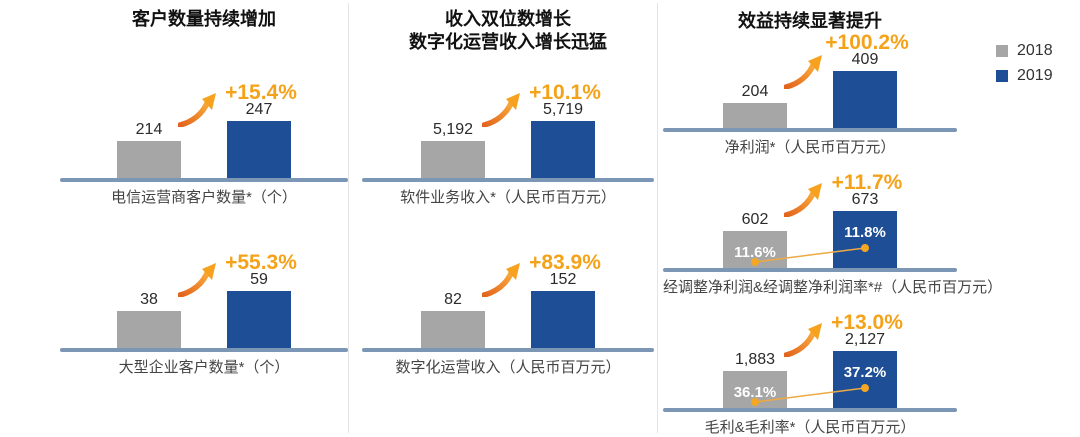  I want to click on value-2018: 214, so click(149, 129).